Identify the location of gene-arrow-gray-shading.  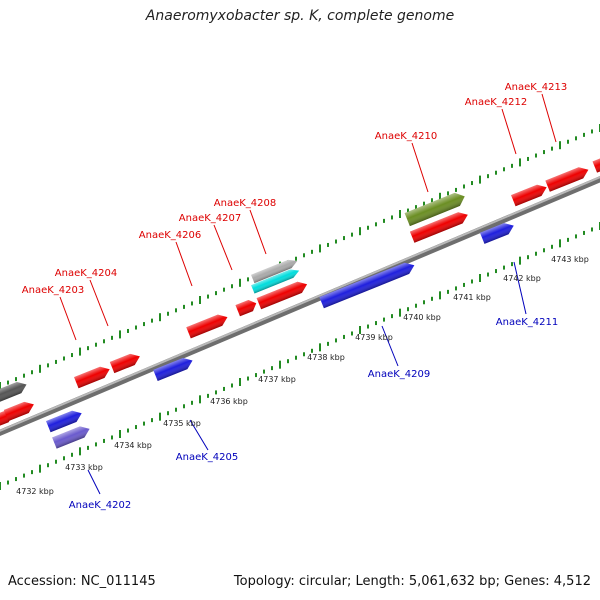
(274, 271).